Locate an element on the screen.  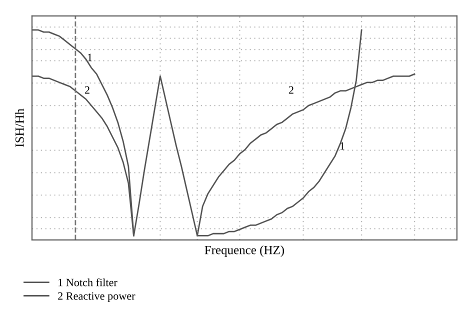
y-axis-title: ISH/Hh is located at coordinates (19, 127).